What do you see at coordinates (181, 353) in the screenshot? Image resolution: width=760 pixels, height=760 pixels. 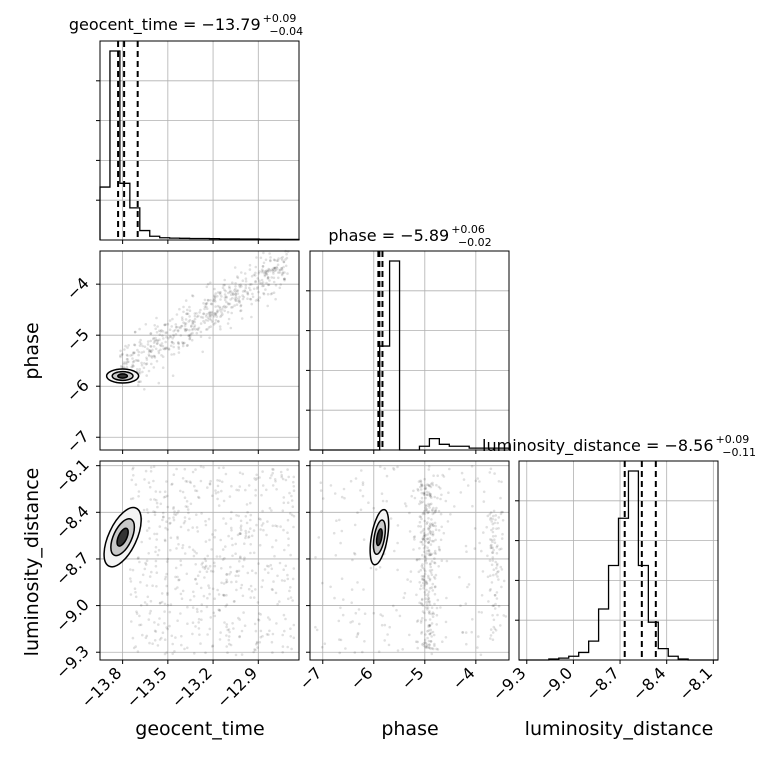 I see `panel-phase-vs-geocent_time: −7−6−5−4` at bounding box center [181, 353].